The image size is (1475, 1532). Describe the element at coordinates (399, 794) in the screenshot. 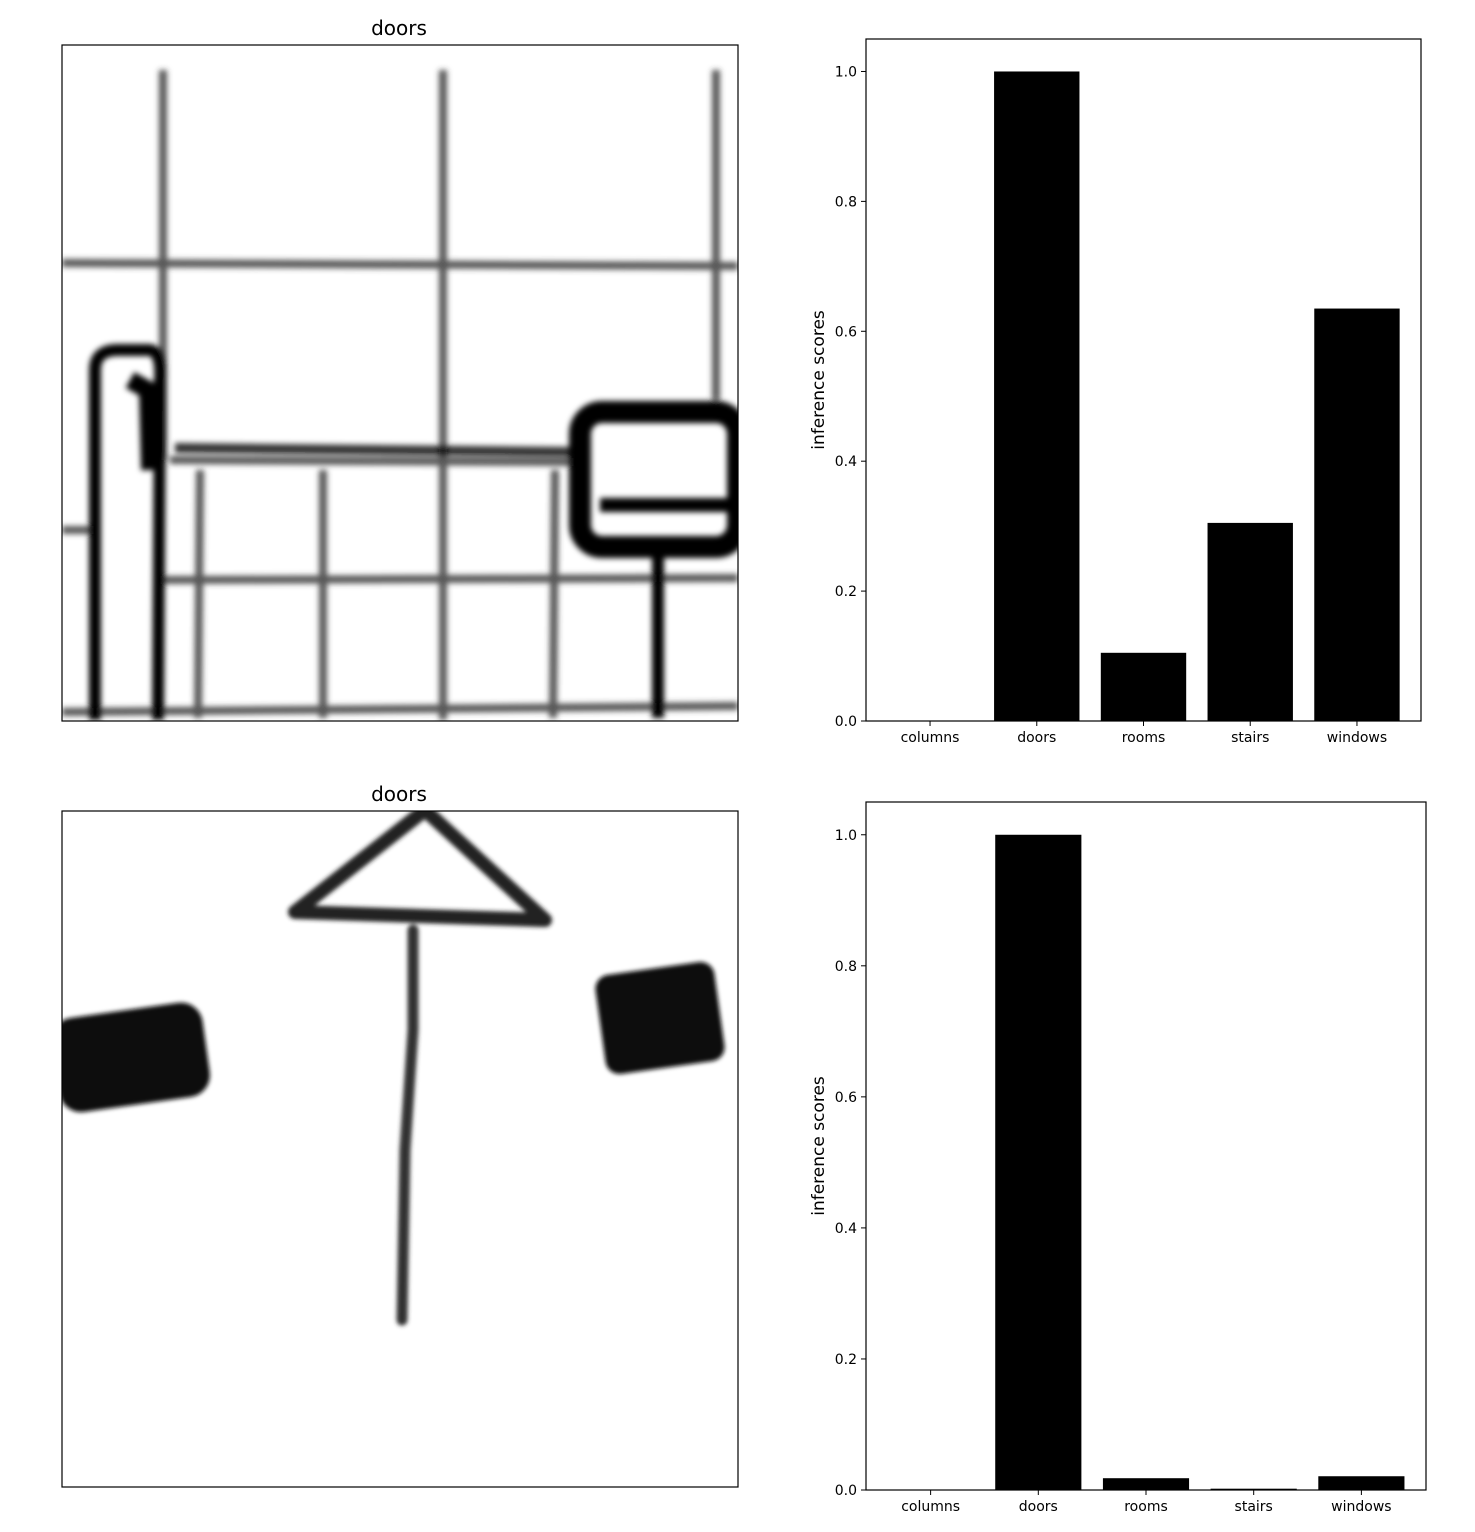

I see `image-title-2: doors` at that location.